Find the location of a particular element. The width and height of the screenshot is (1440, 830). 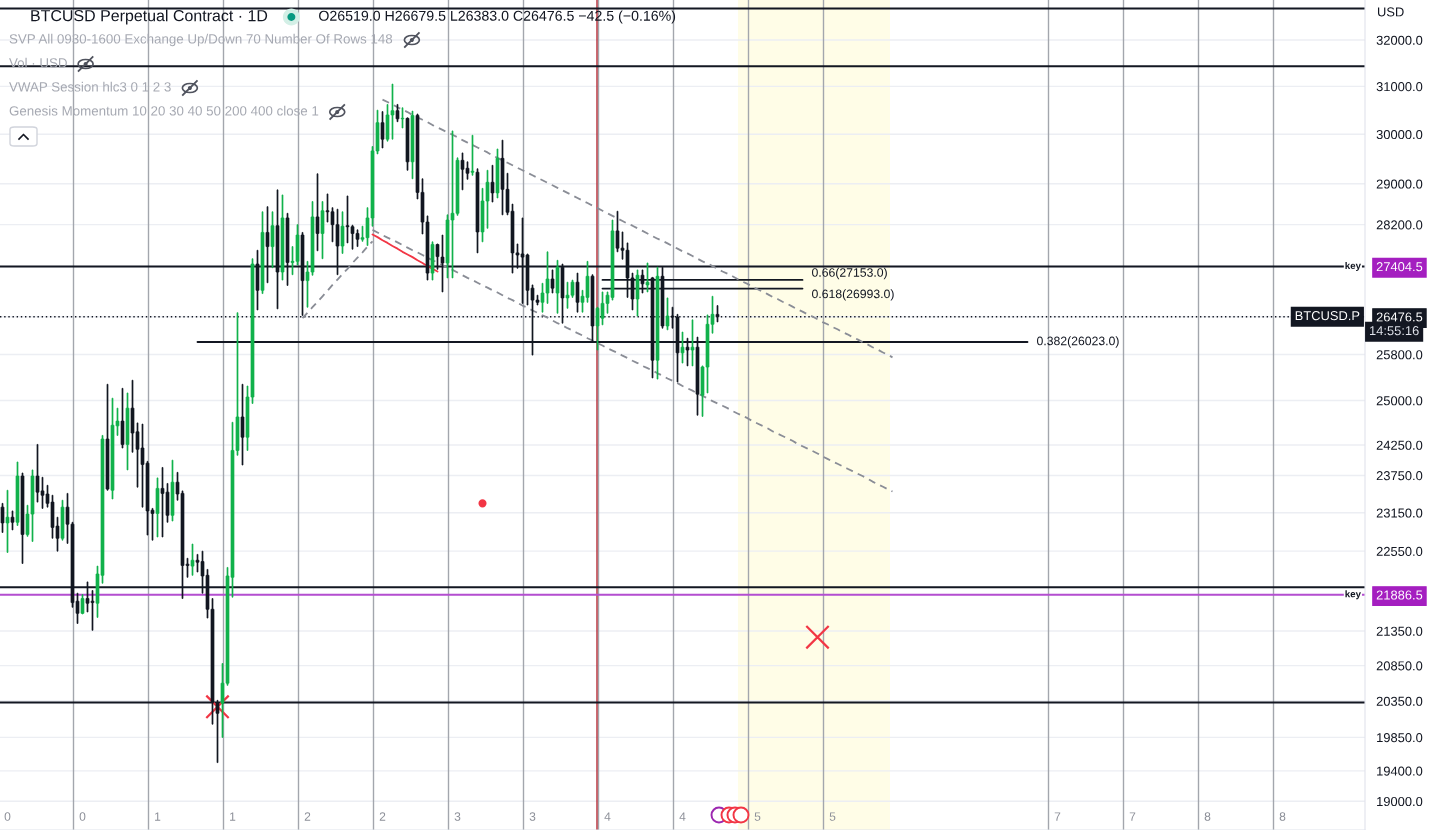

y-tick-label: 23750.0 is located at coordinates (1399, 476).